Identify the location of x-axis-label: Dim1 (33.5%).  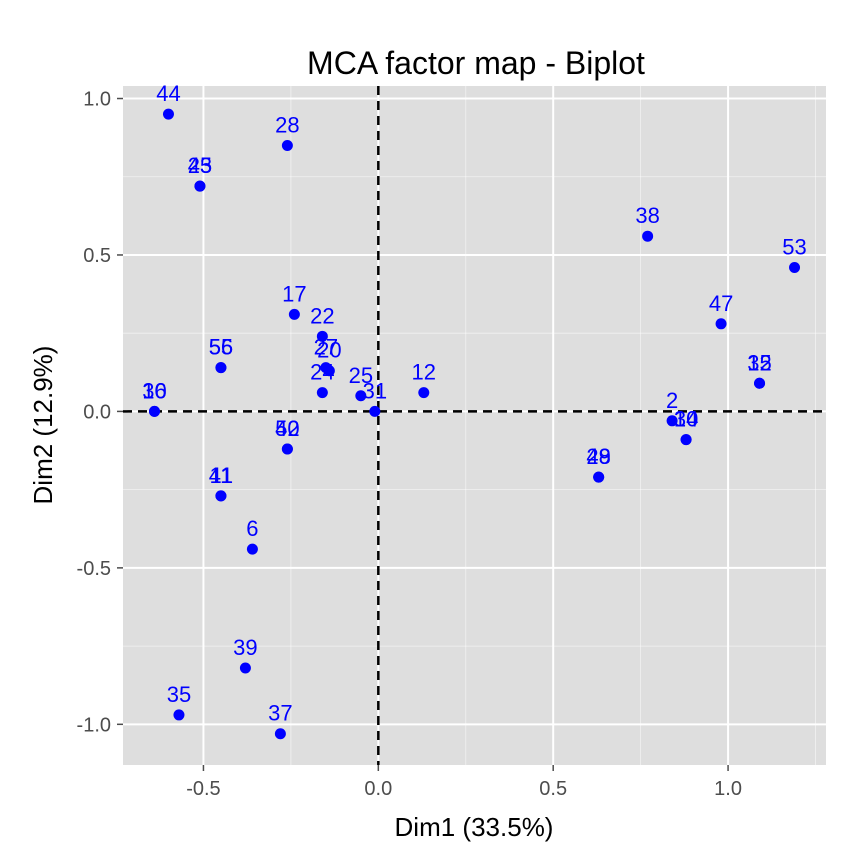
(474, 827).